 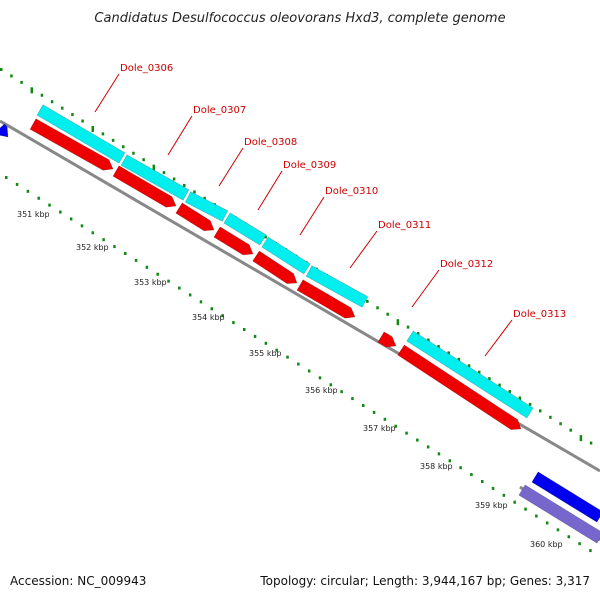 What do you see at coordinates (559, 514) in the screenshot?
I see `gene-purple-right` at bounding box center [559, 514].